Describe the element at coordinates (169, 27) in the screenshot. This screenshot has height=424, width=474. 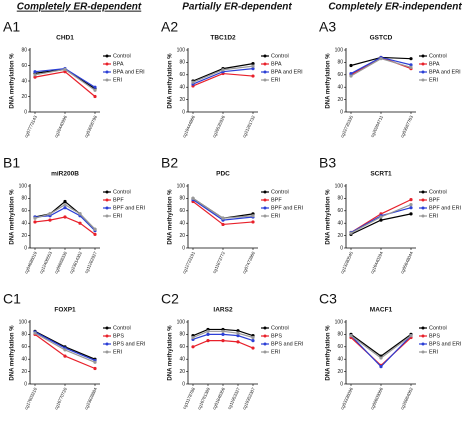
I see `panel-label: A2` at that location.